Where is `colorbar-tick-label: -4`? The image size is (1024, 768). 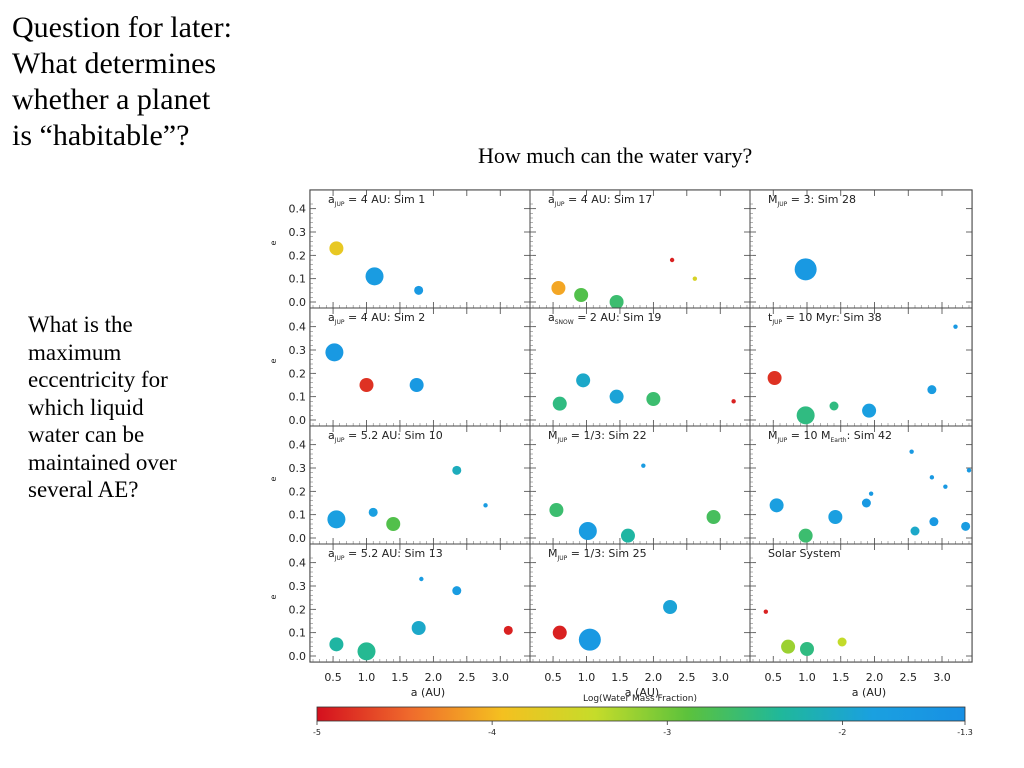
colorbar-tick-label: -4 is located at coordinates (492, 732).